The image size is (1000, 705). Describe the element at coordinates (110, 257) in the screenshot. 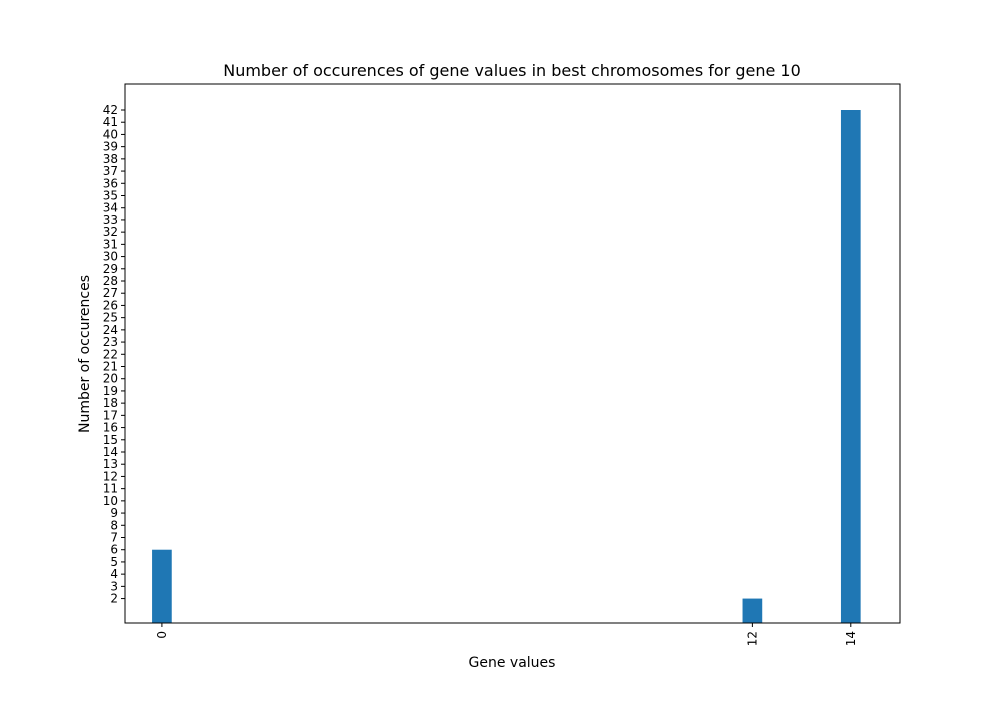

I see `y-tick-label: 30` at that location.